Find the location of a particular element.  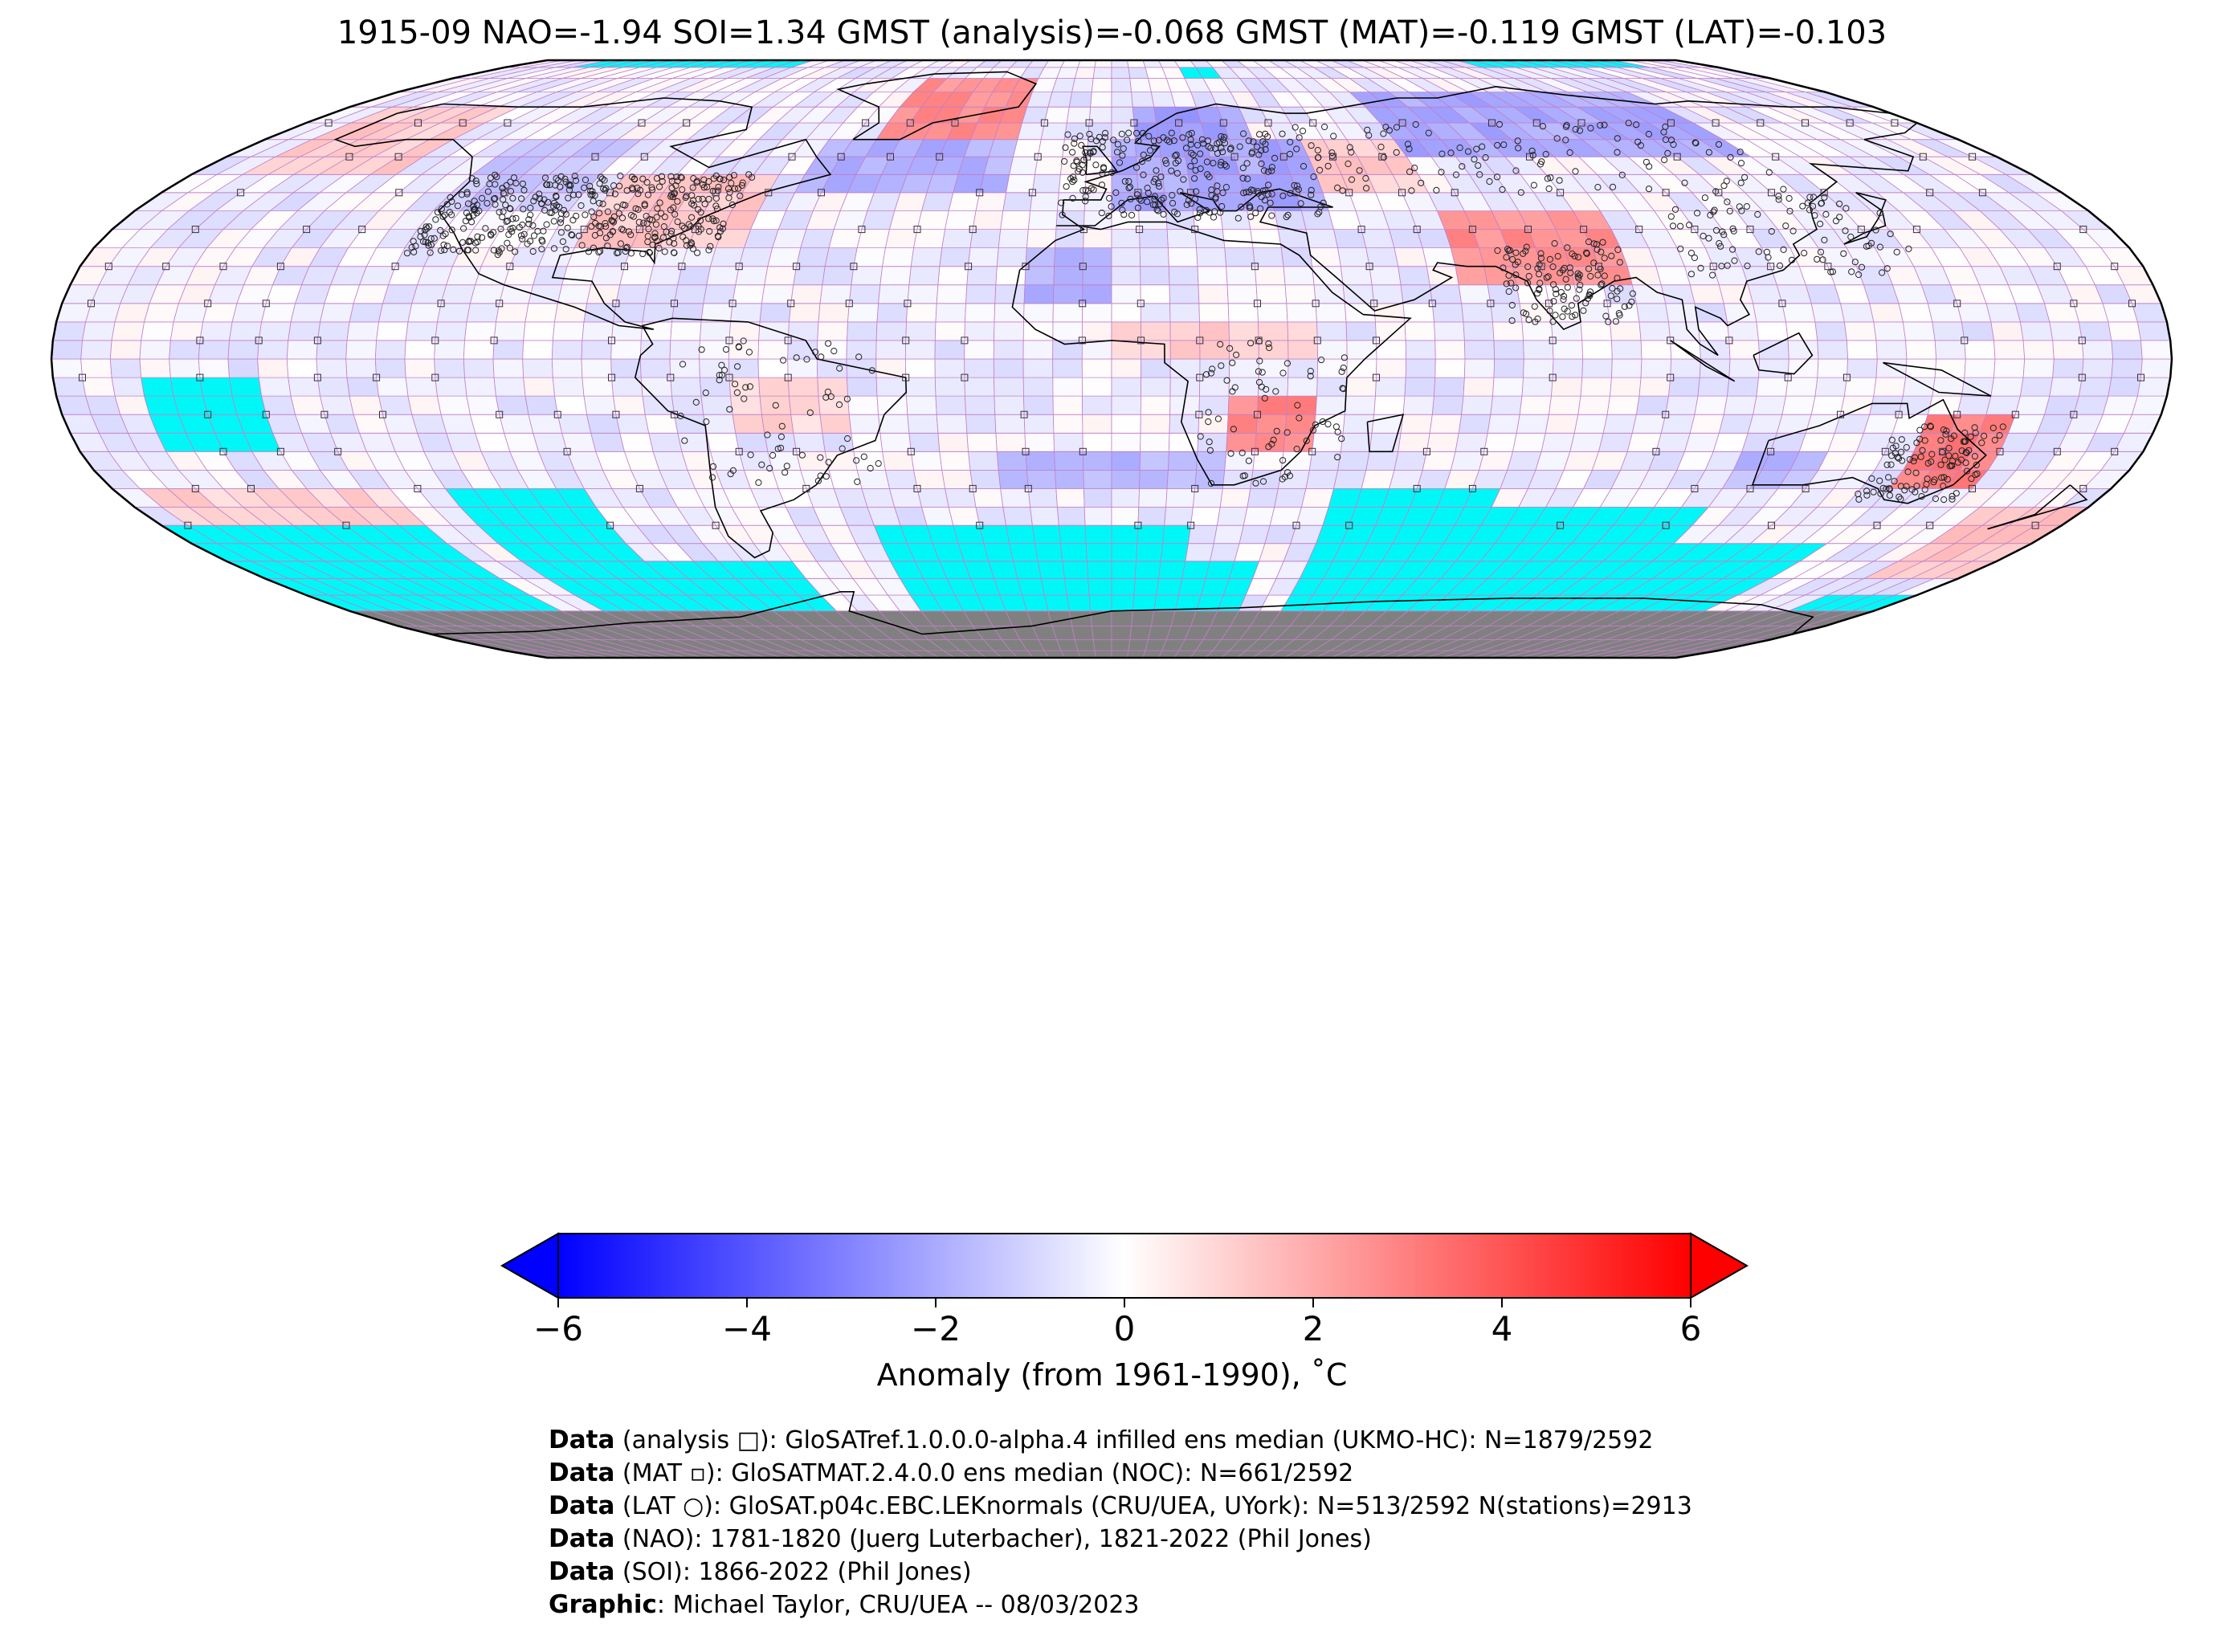

europe-africa-outline is located at coordinates (1465, 285).